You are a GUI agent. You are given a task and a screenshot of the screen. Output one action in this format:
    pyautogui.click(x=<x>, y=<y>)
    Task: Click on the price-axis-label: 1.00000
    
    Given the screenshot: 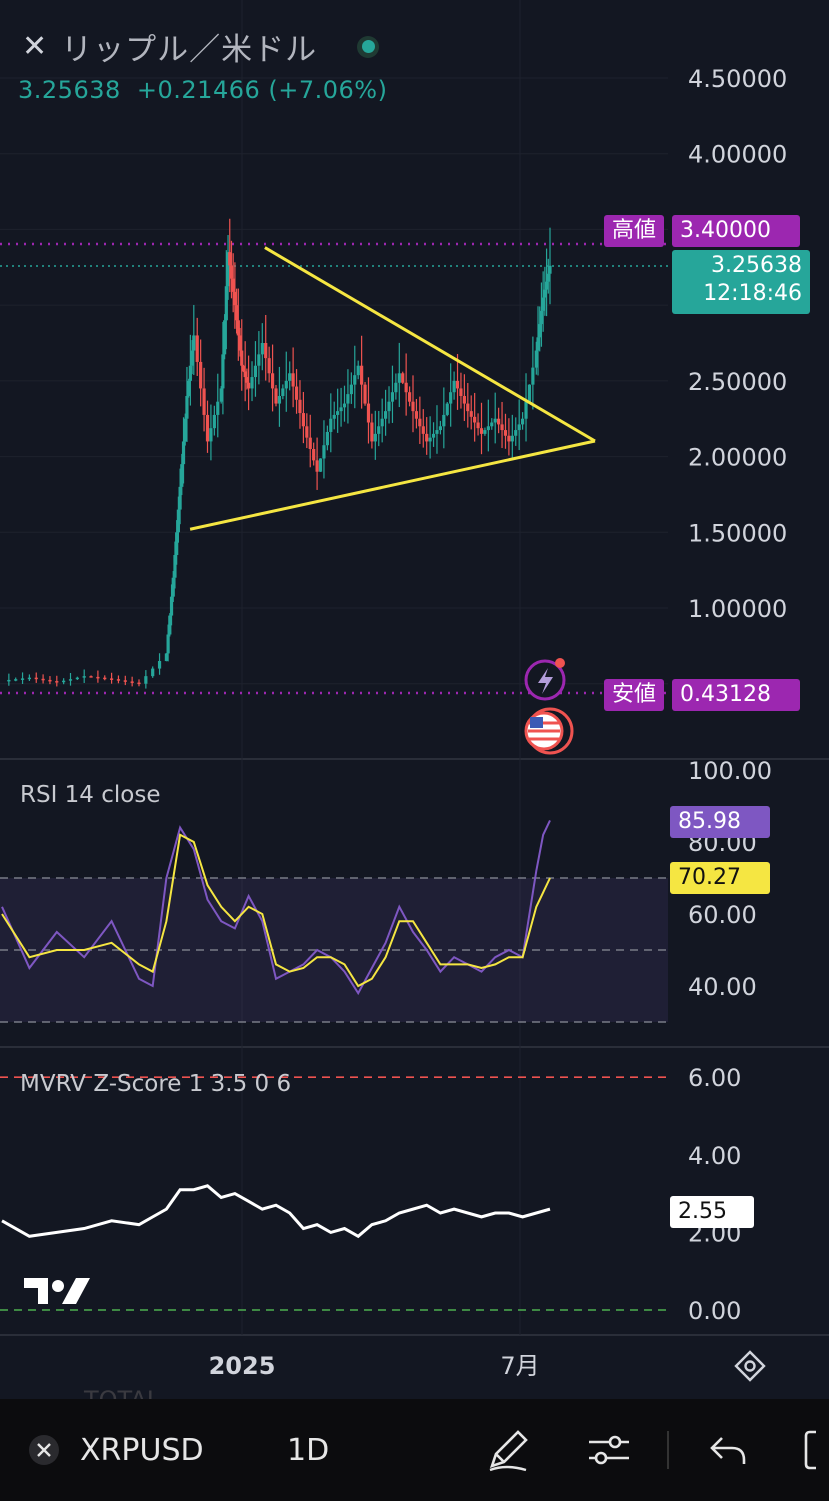 What is the action you would take?
    pyautogui.click(x=737, y=609)
    